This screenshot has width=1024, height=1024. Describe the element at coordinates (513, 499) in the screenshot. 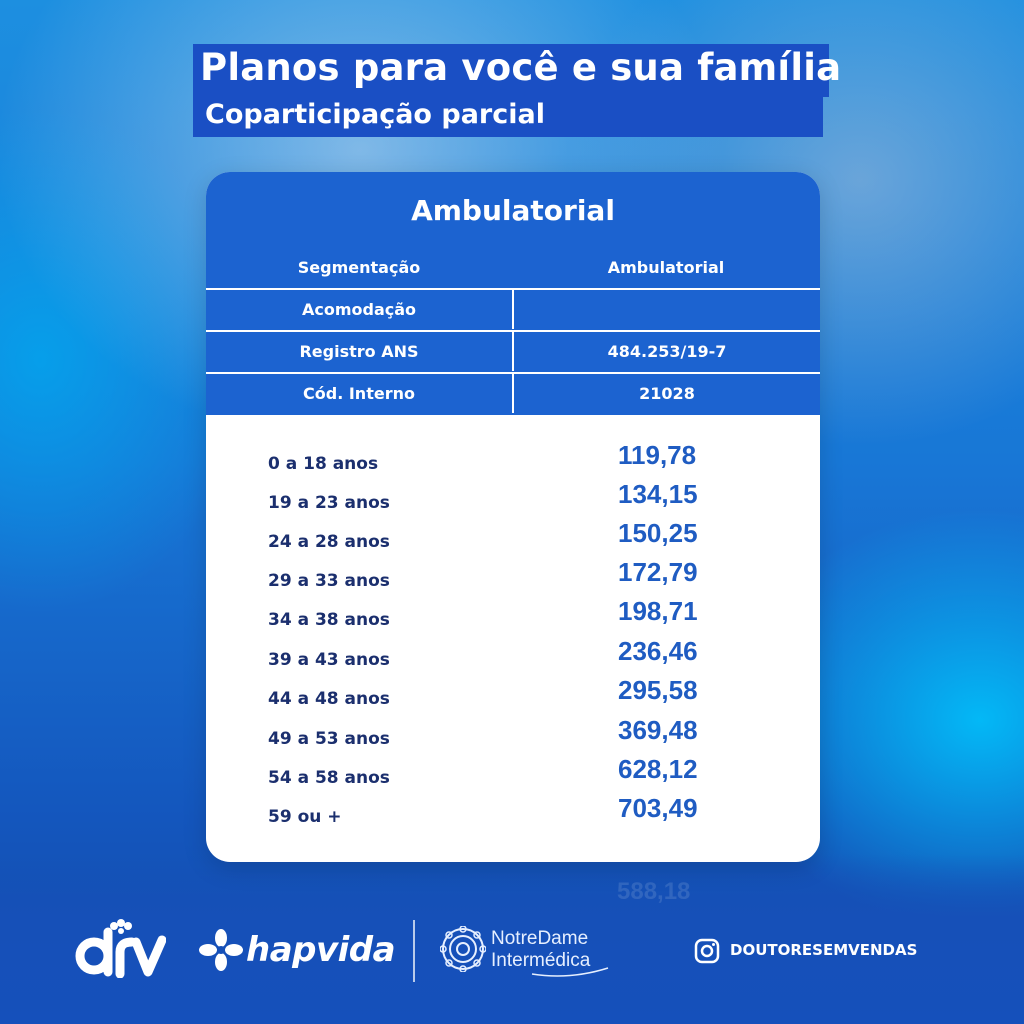

I see `price-row: 19 a 23 anos 134,15` at that location.